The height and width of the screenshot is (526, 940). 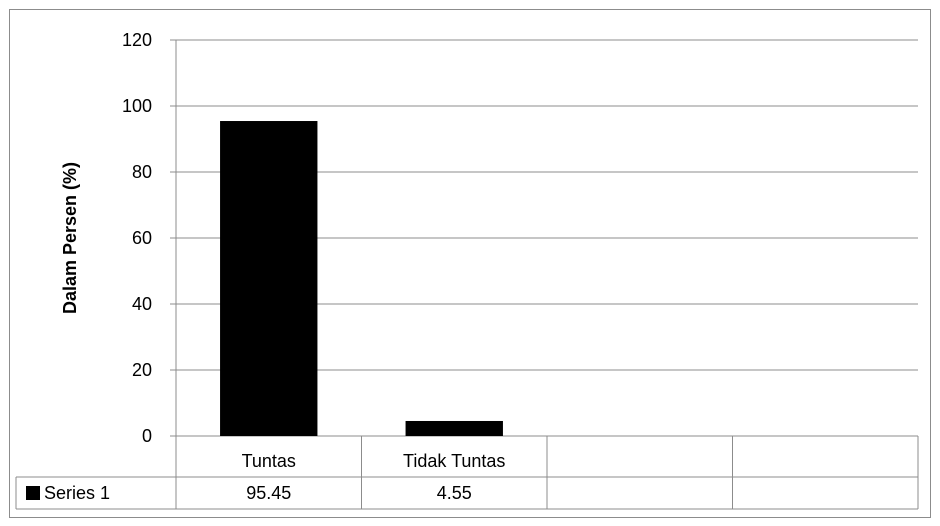 What do you see at coordinates (142, 304) in the screenshot?
I see `y-tick-label: 40` at bounding box center [142, 304].